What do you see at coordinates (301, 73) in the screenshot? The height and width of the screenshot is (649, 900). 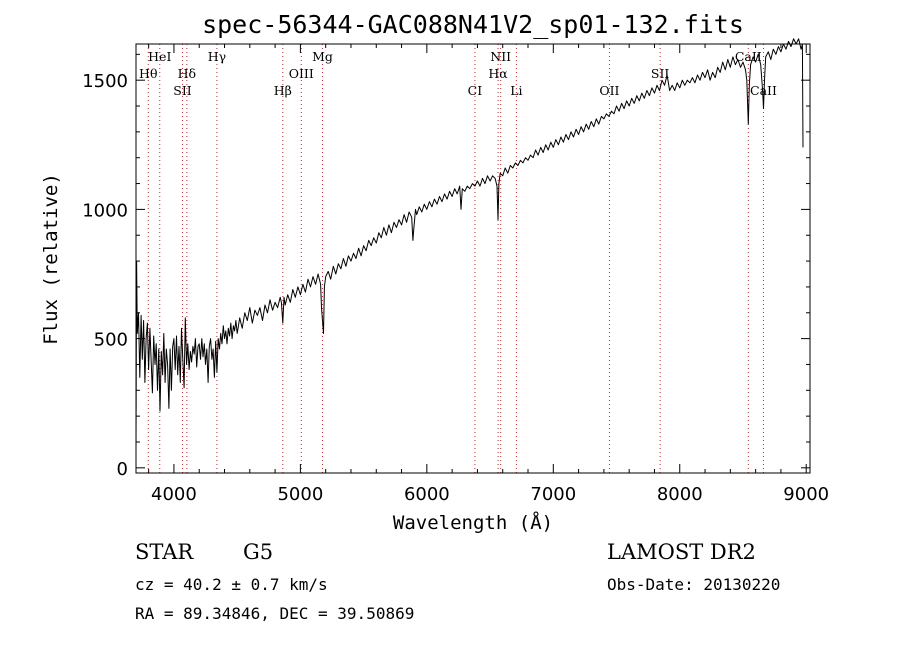 I see `line-marker-label: OIII` at bounding box center [301, 73].